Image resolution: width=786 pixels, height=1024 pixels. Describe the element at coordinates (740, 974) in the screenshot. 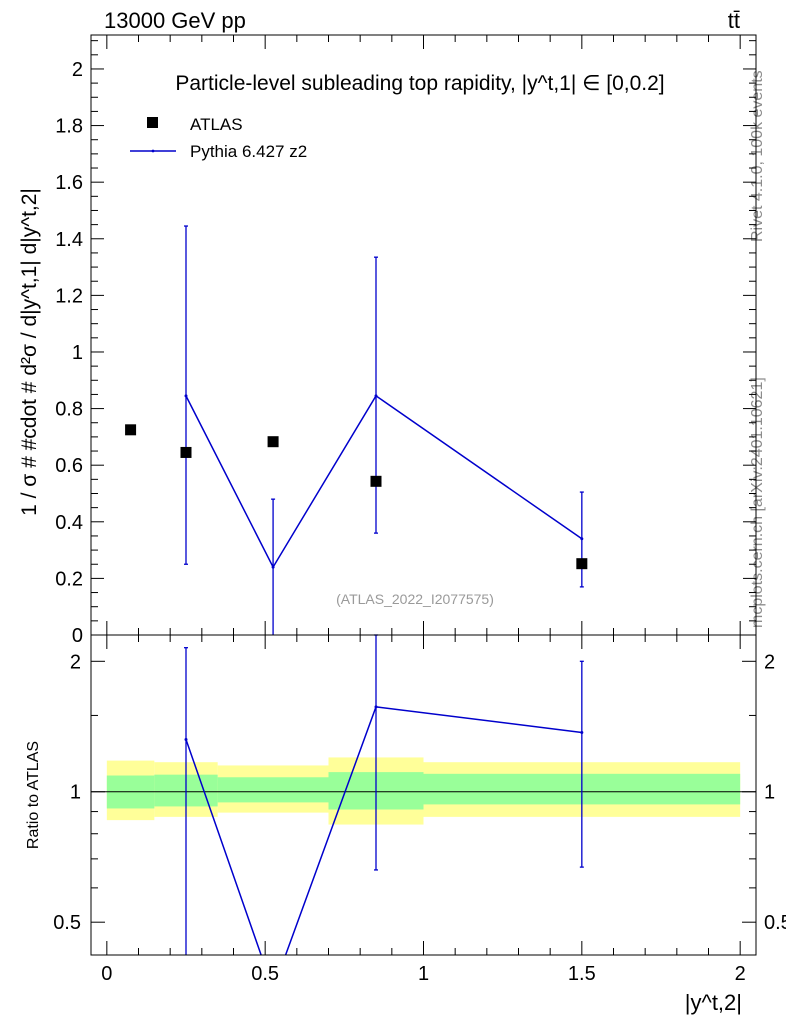

I see `ratio-xtick-label: 2` at that location.